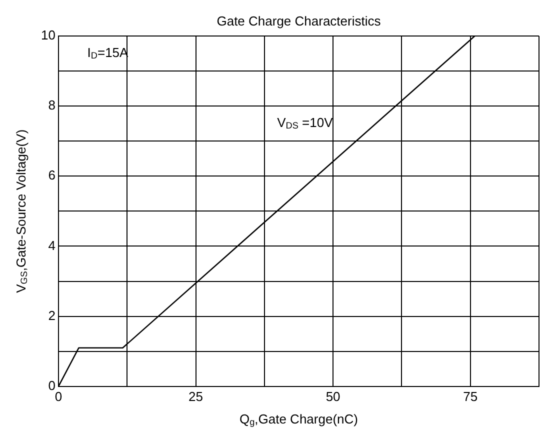 The width and height of the screenshot is (550, 438). I want to click on y-tick-label: 6, so click(52, 175).